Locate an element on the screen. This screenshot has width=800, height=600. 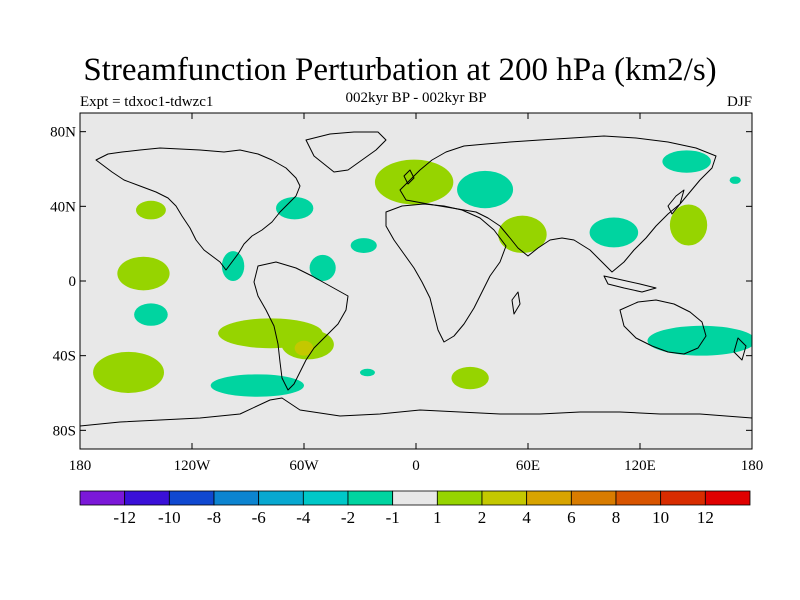
chart-subtitle-left: Expt = tdxoc1-tdwzc1 is located at coordinates (147, 102).